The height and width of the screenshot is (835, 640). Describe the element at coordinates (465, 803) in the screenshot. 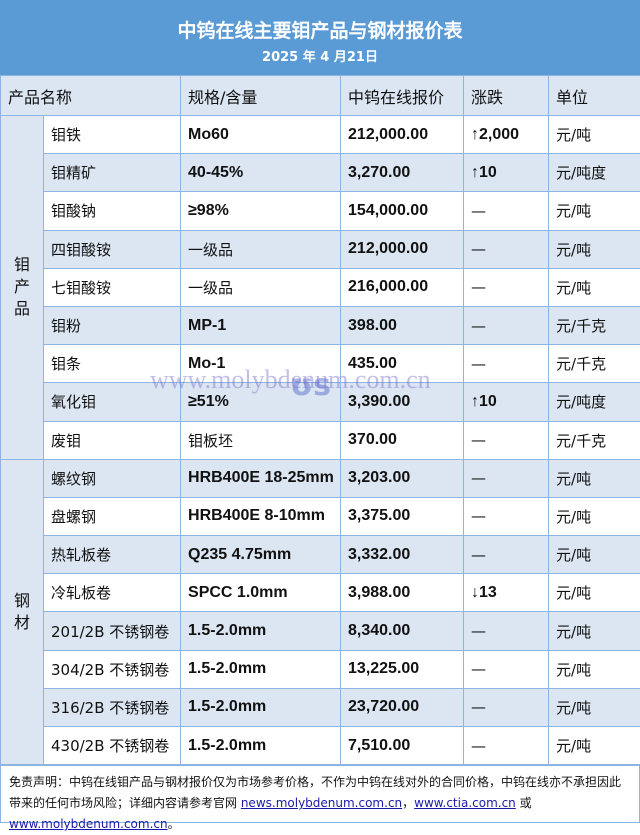

I see `link-ctia: www.ctia.com.cn` at that location.